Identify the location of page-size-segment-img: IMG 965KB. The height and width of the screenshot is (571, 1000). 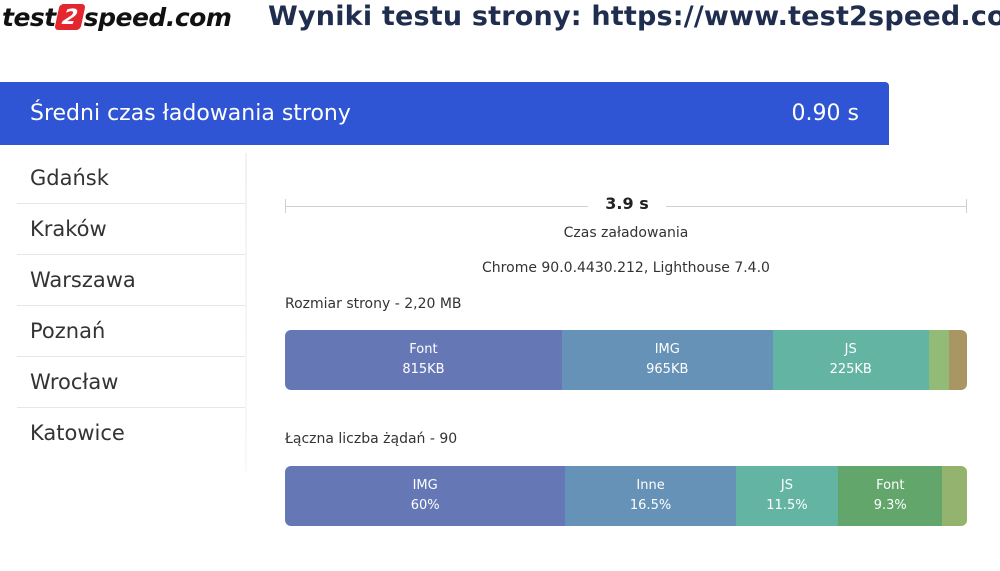
(667, 360).